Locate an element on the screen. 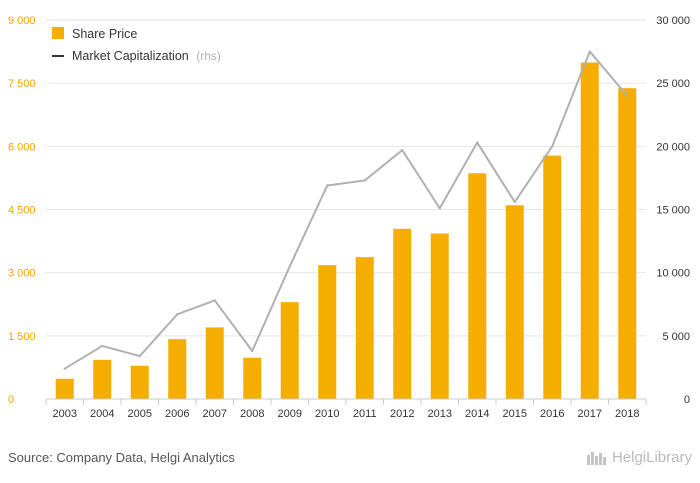  x-tick-label: 2014 is located at coordinates (477, 414).